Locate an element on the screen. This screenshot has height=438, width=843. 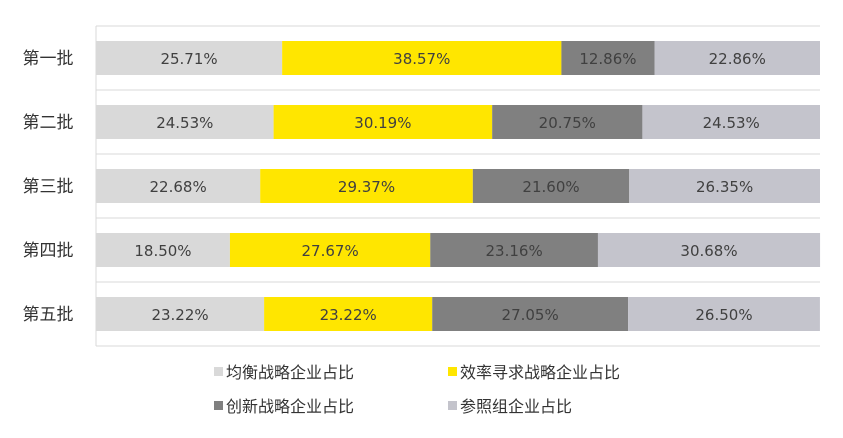
data-label: 18.50% is located at coordinates (162, 251).